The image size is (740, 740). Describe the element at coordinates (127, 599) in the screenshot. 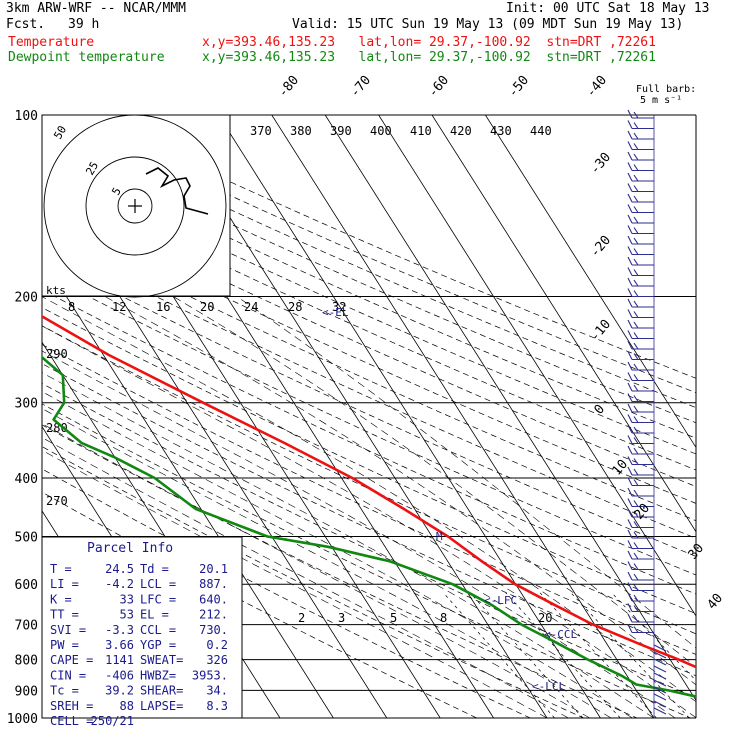

I see `parcel-field-value: 33` at that location.